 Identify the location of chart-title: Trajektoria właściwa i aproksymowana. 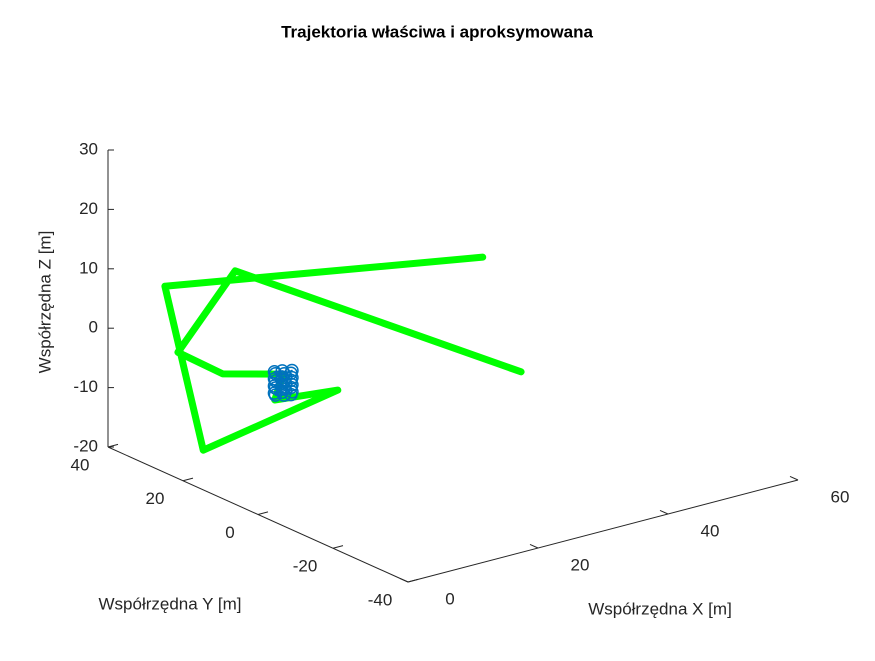
(437, 31).